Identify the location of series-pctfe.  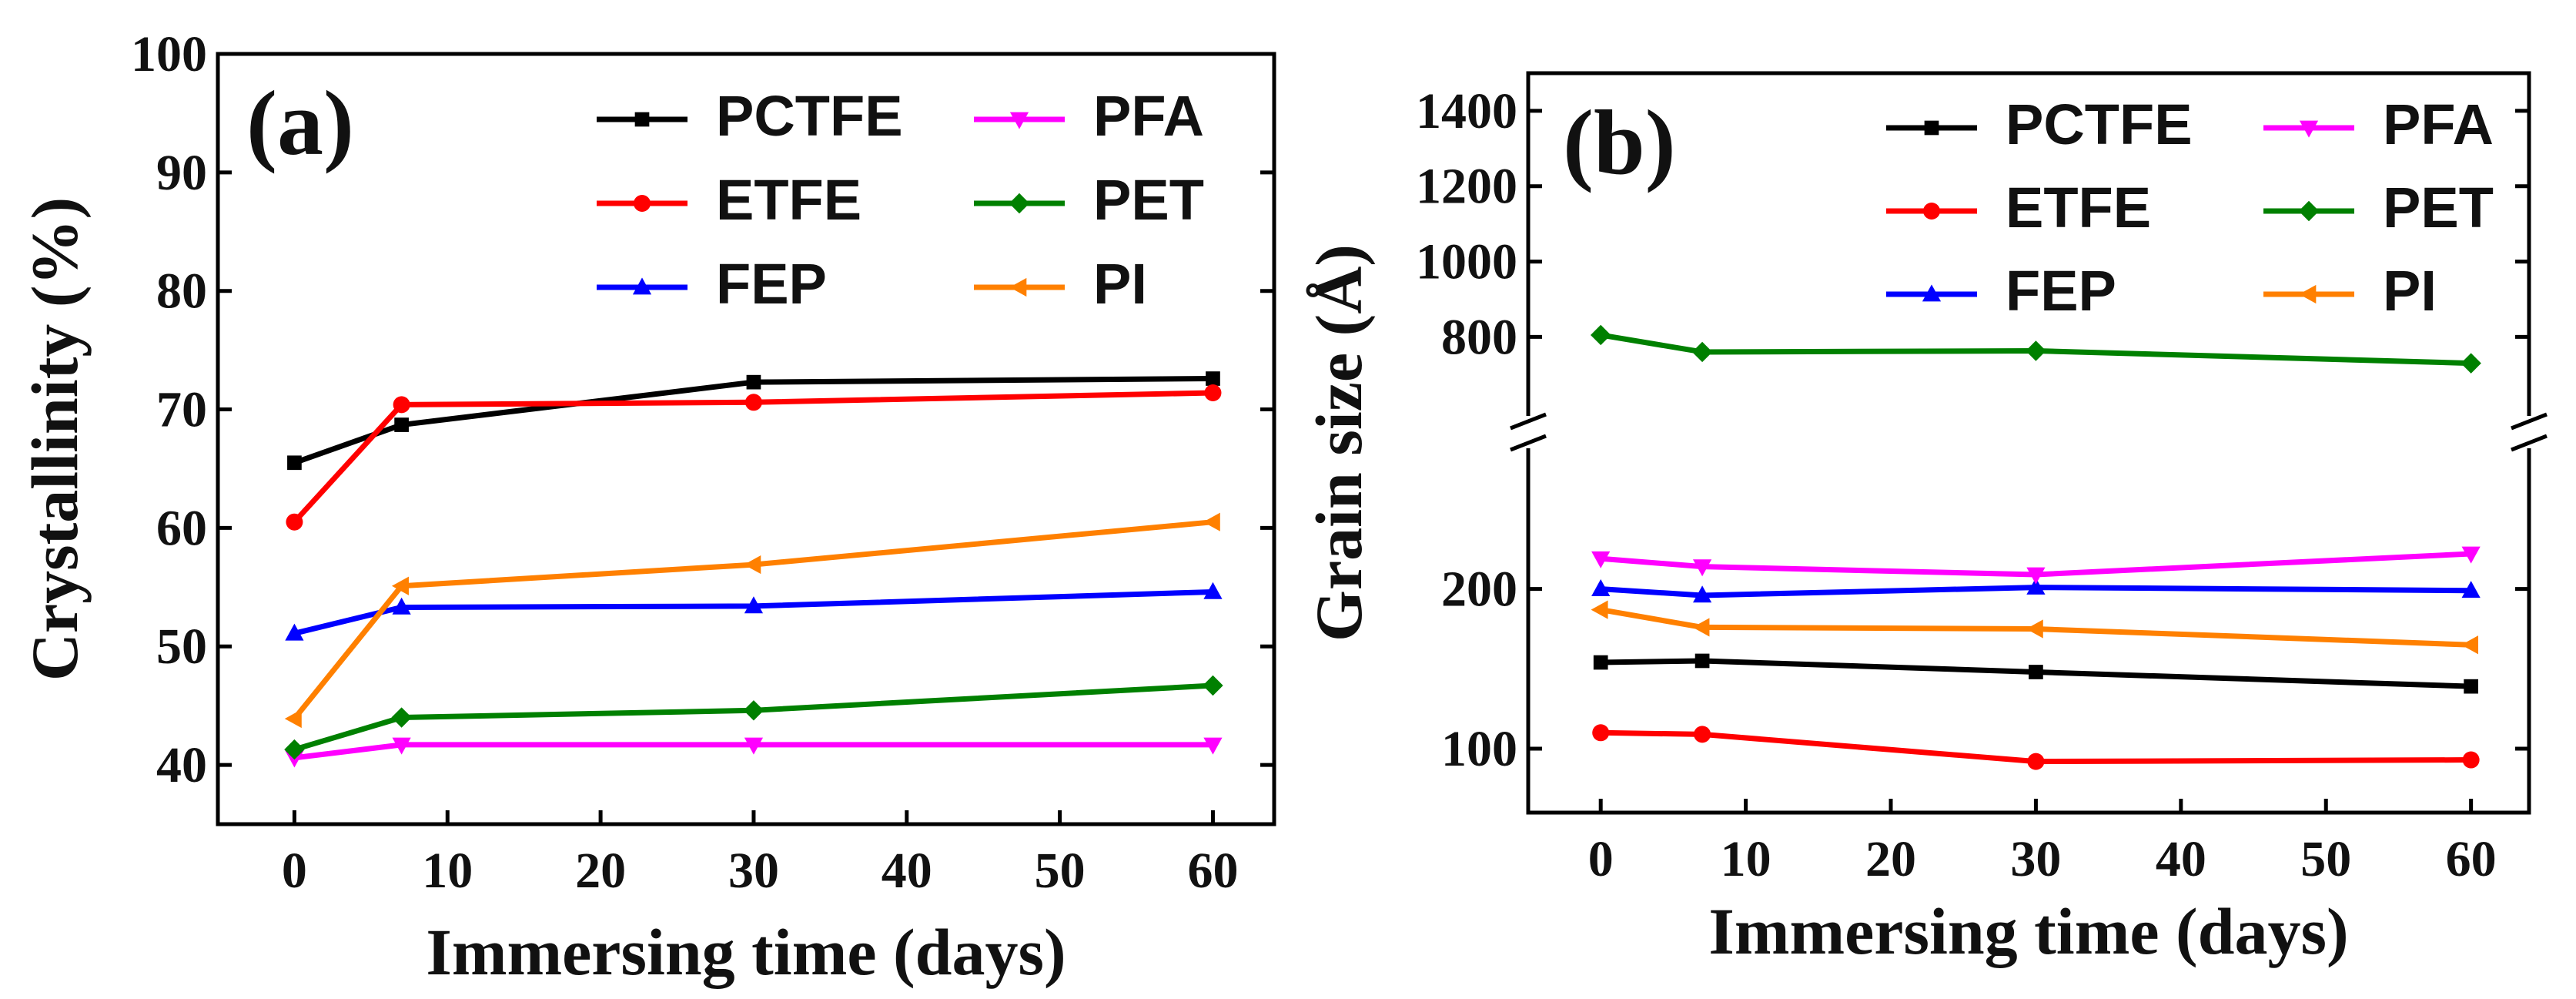
(2035, 673).